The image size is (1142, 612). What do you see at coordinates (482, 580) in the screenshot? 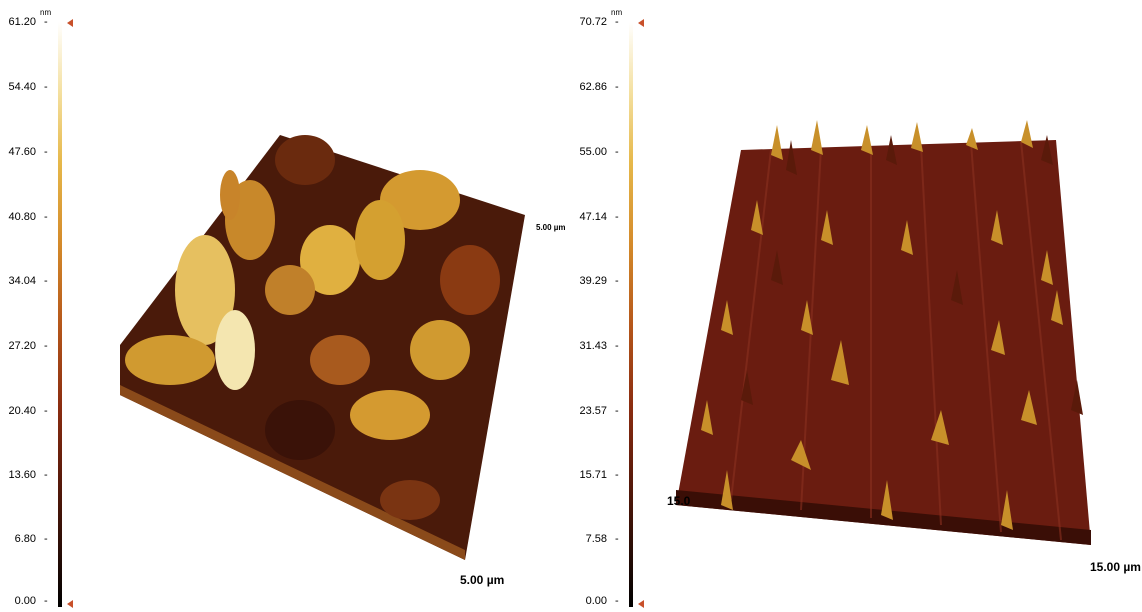
I see `x-axis-length: 5.00 µm` at bounding box center [482, 580].